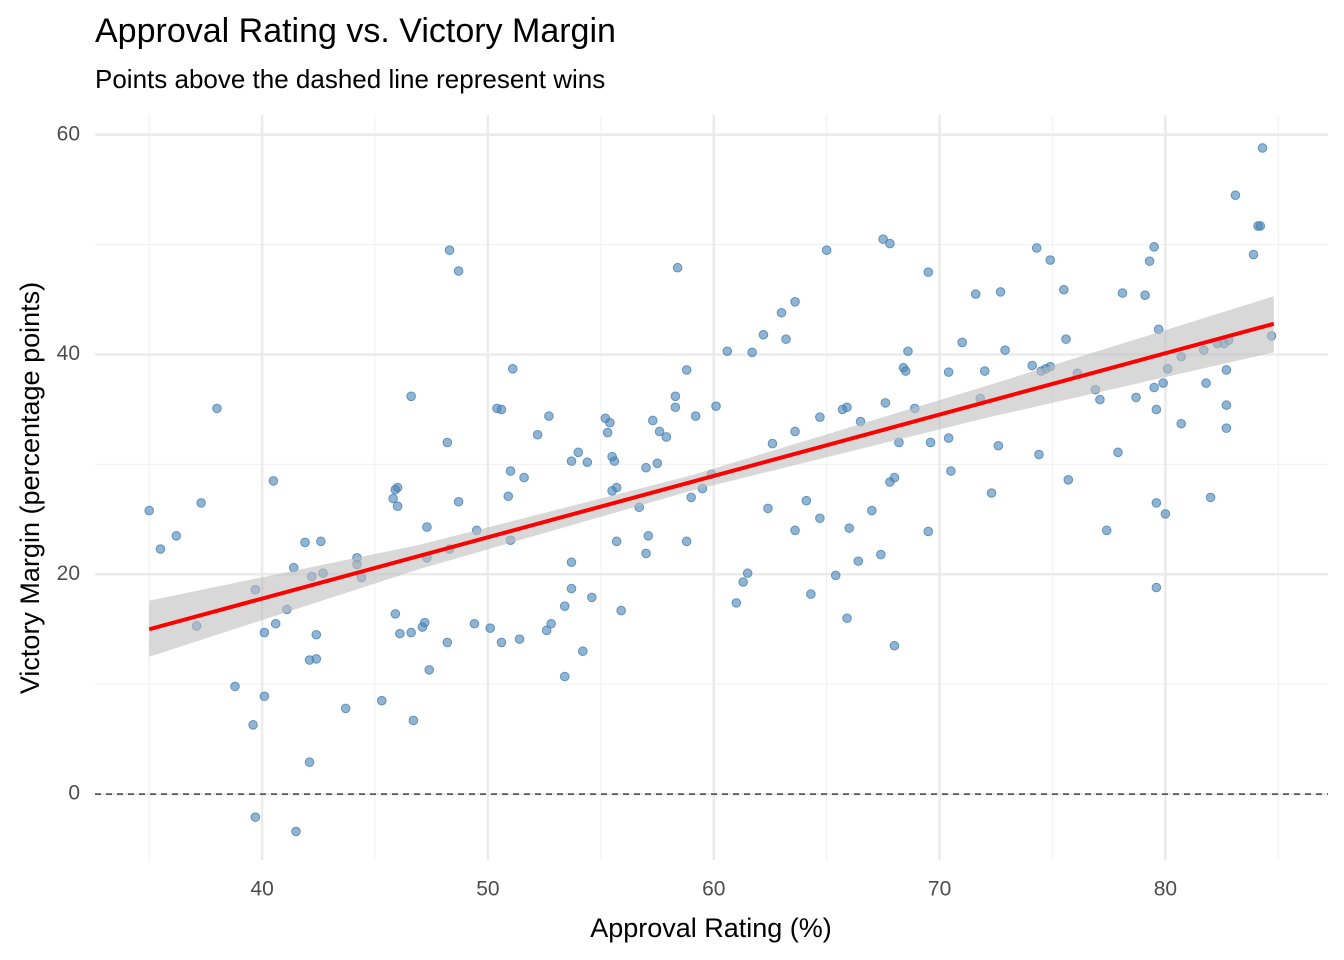 The width and height of the screenshot is (1344, 960). What do you see at coordinates (68, 573) in the screenshot?
I see `y-tick-label: 20` at bounding box center [68, 573].